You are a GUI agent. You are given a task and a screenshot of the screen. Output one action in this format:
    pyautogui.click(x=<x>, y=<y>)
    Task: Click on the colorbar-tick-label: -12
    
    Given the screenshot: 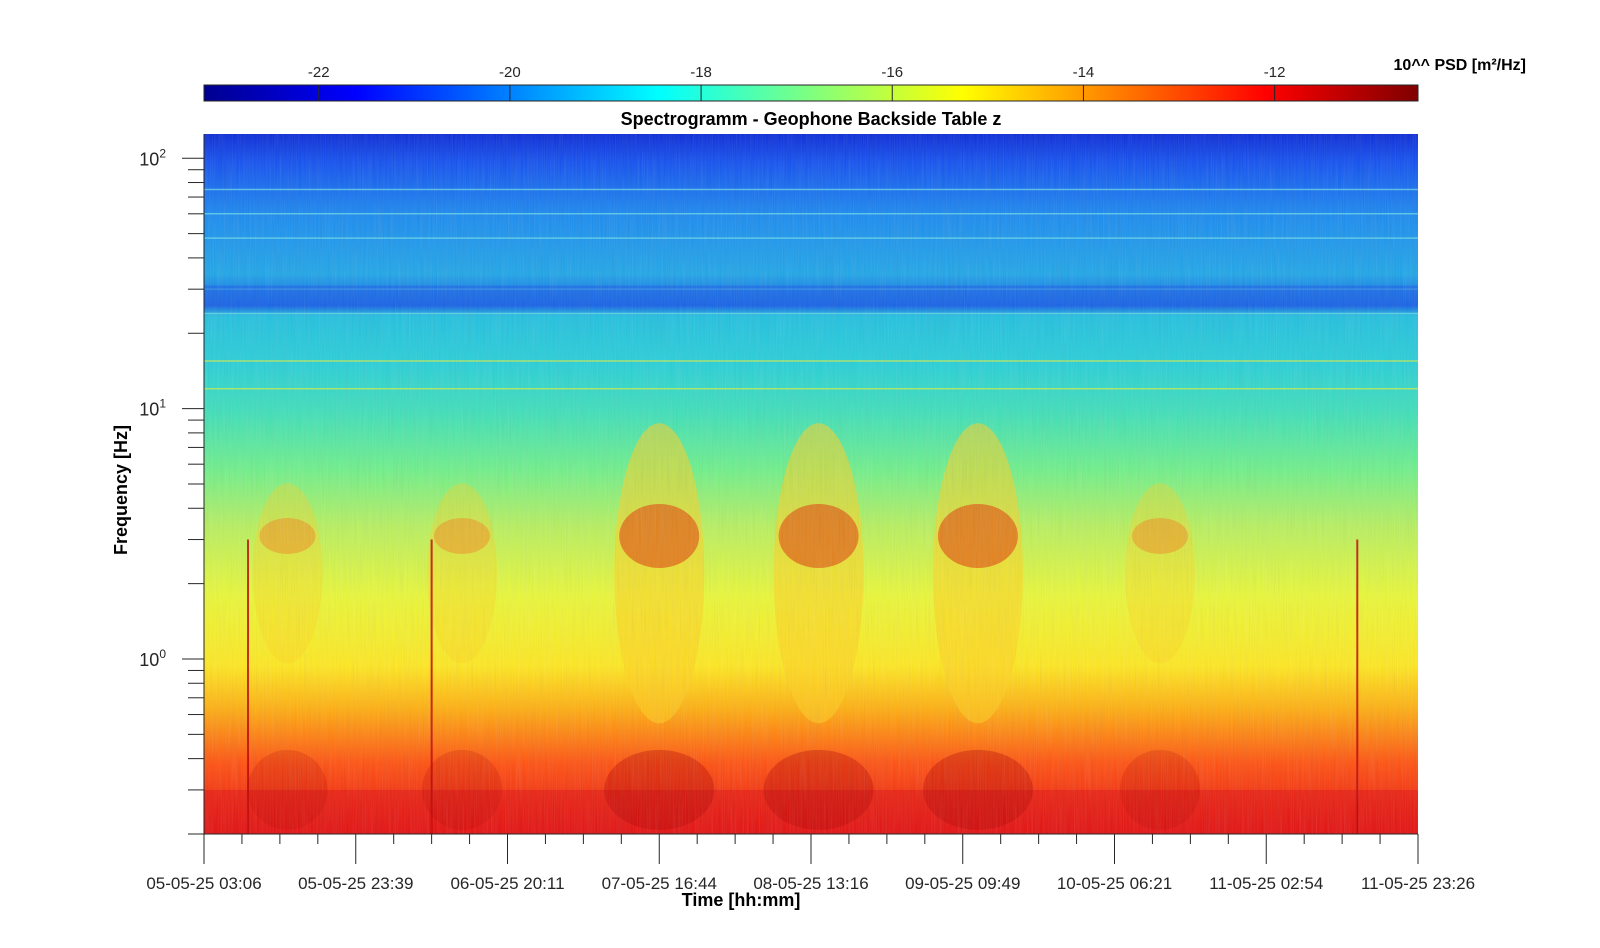 What is the action you would take?
    pyautogui.click(x=1275, y=72)
    